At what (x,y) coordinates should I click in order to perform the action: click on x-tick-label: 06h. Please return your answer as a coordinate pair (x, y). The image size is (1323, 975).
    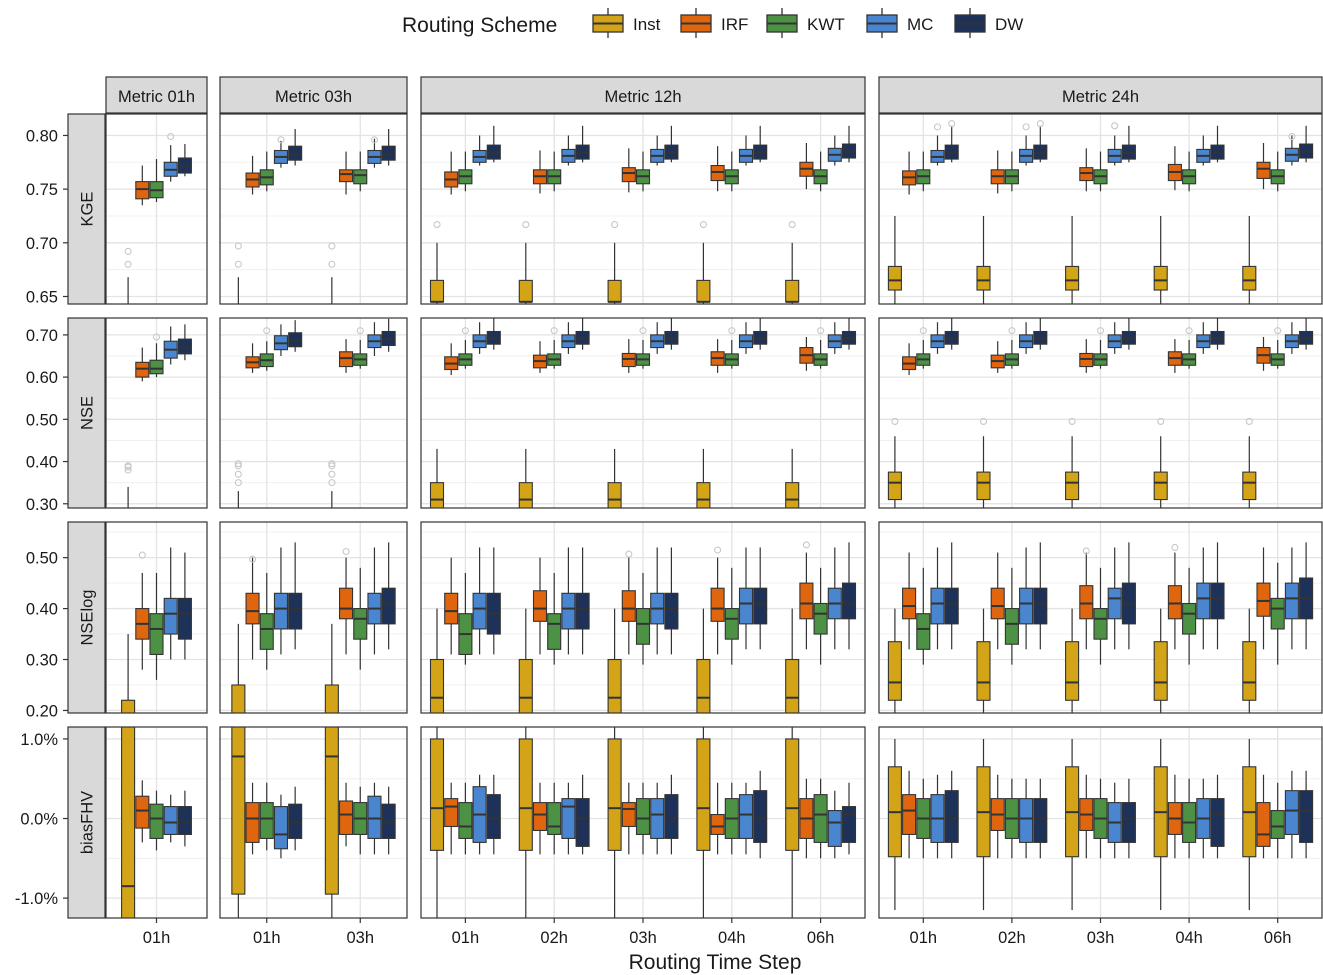
    Looking at the image, I should click on (1278, 938).